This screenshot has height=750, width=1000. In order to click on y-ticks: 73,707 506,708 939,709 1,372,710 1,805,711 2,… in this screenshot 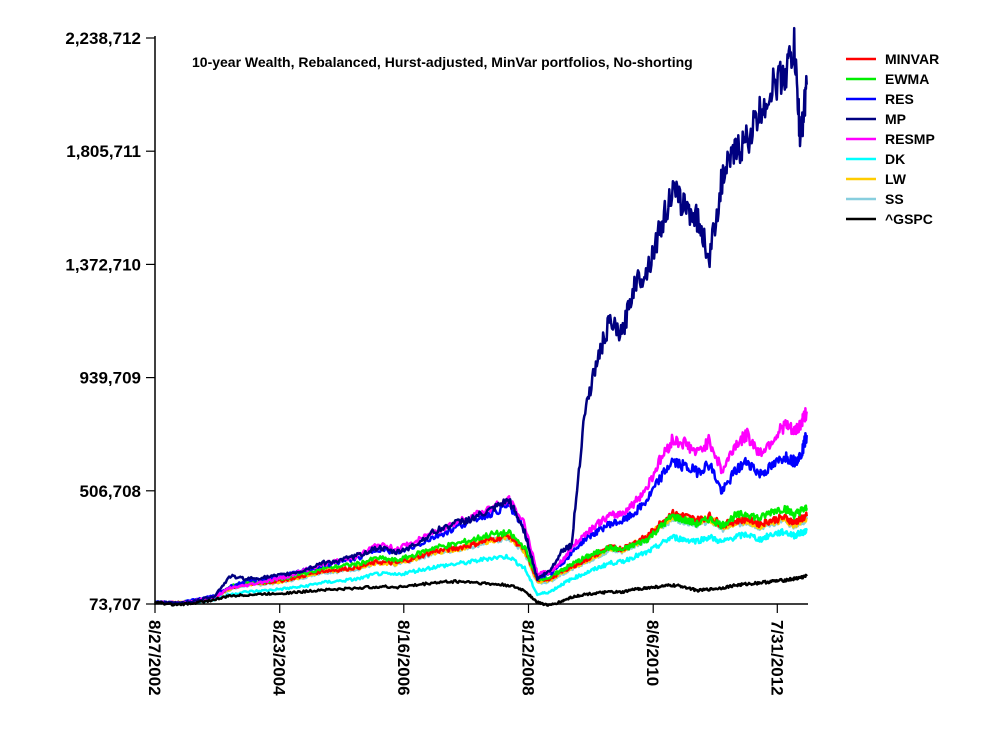, I will do `click(110, 321)`.